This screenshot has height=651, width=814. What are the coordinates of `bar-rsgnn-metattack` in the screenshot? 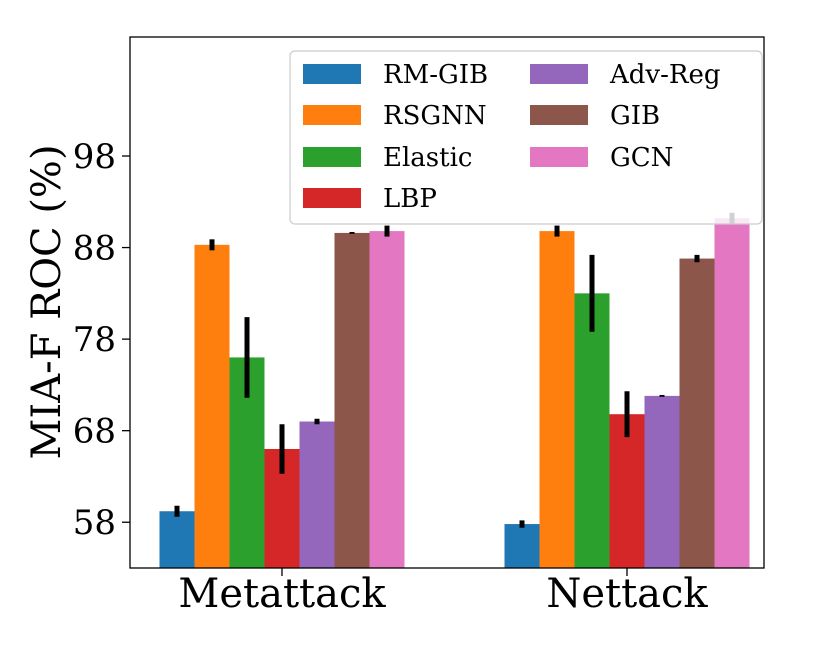 It's located at (212, 406).